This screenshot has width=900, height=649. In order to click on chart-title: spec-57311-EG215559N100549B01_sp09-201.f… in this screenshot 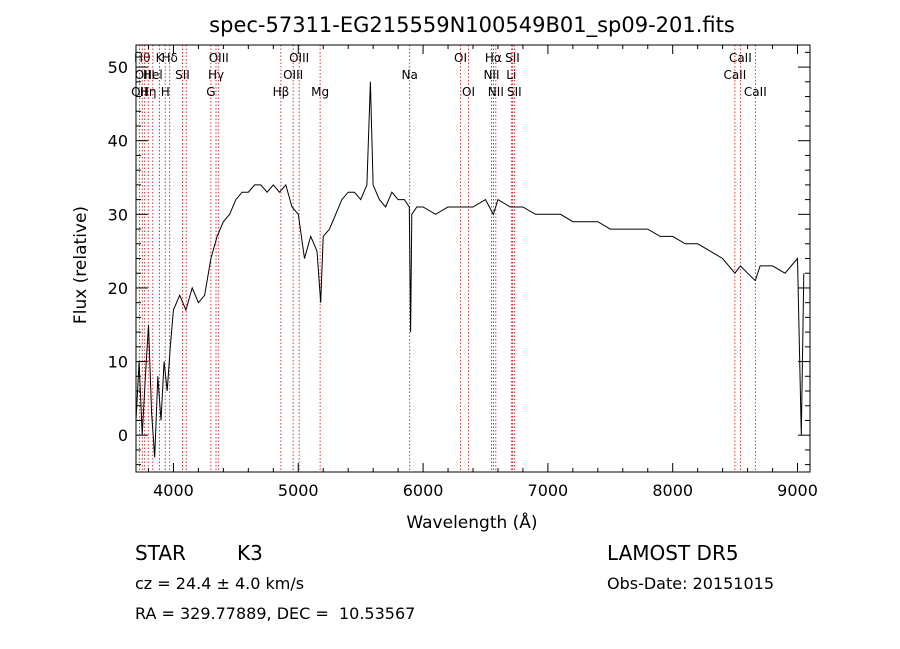, I will do `click(472, 25)`.